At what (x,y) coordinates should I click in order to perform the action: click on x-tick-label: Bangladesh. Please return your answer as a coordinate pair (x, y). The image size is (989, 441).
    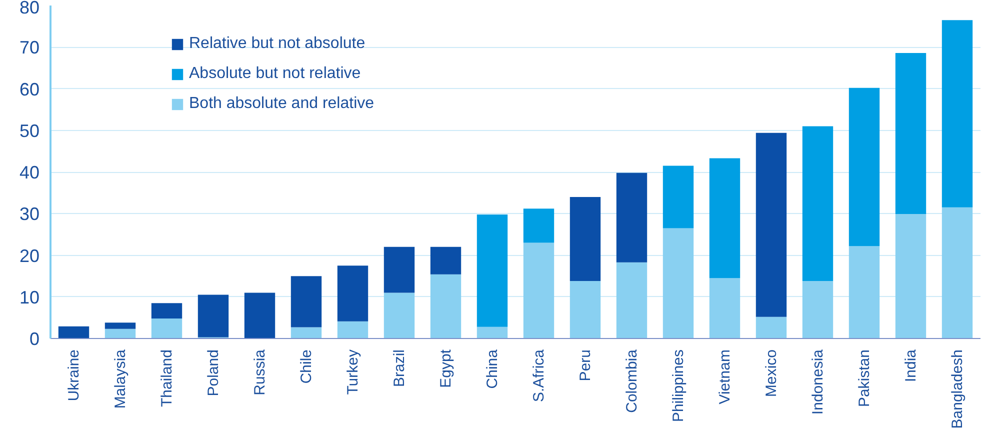
    Looking at the image, I should click on (957, 389).